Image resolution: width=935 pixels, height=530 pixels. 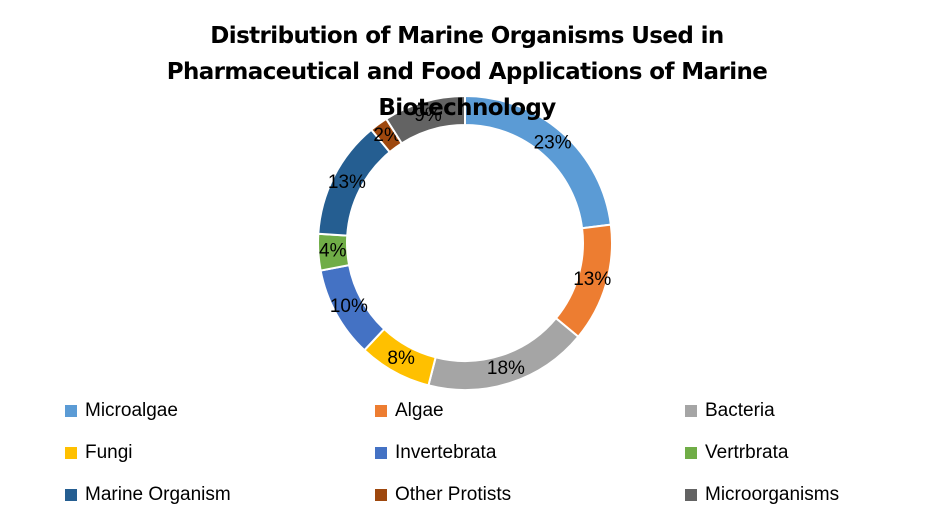 What do you see at coordinates (401, 358) in the screenshot?
I see `data-label: 8%` at bounding box center [401, 358].